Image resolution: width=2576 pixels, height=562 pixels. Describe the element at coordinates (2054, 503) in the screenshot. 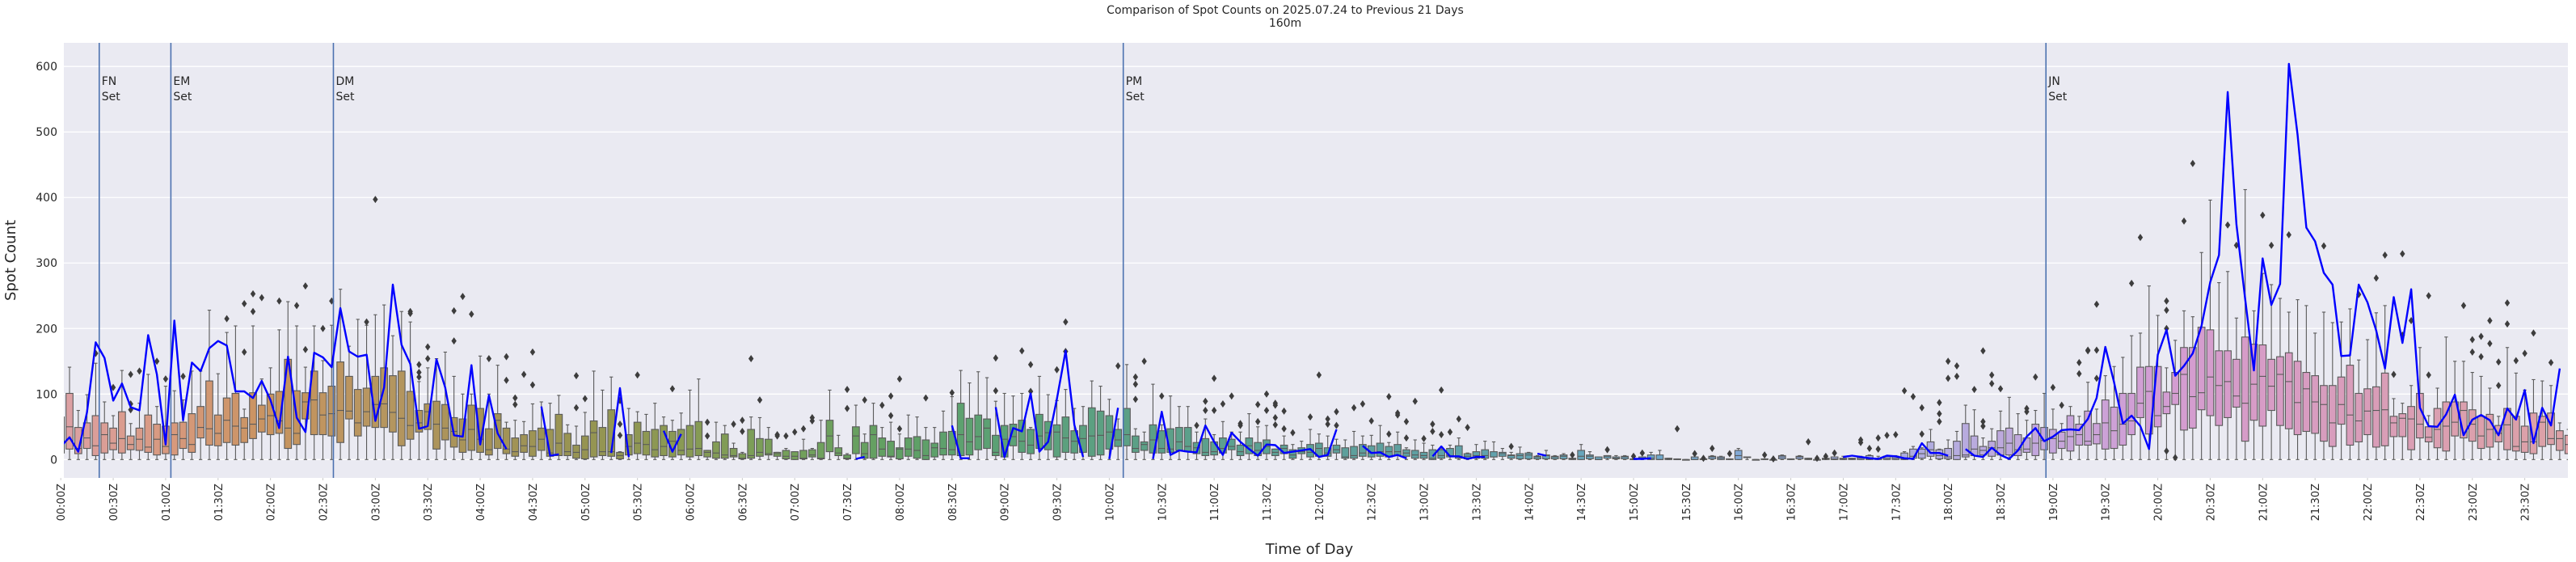

I see `x-tick-label: 19:00Z` at that location.